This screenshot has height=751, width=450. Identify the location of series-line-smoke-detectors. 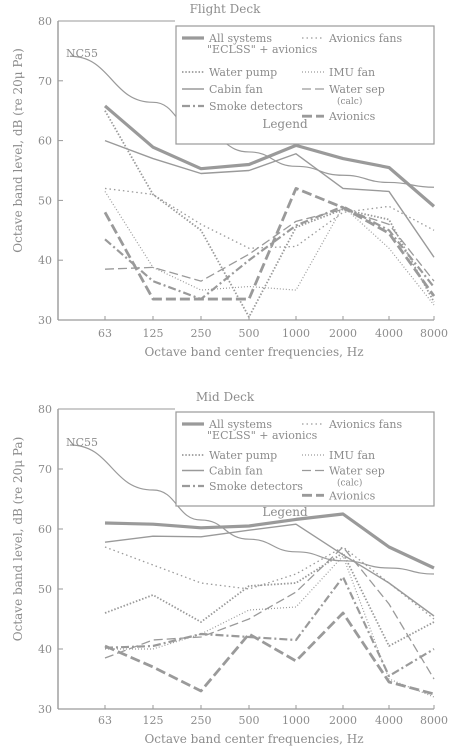
(269, 626).